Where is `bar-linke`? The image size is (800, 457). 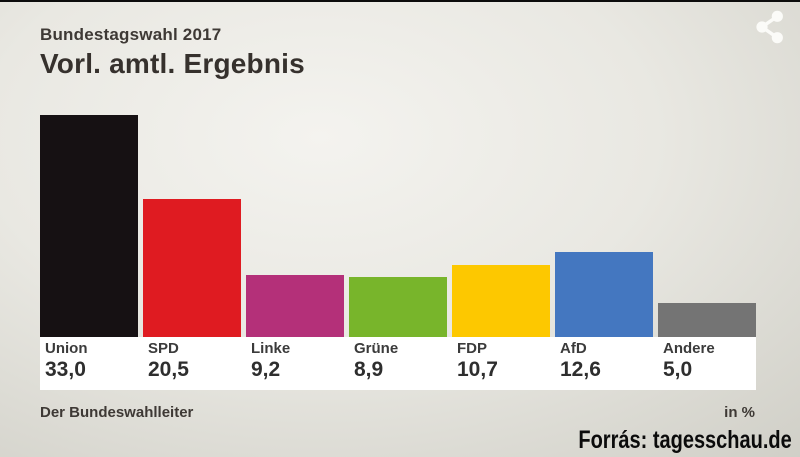 bar-linke is located at coordinates (295, 306).